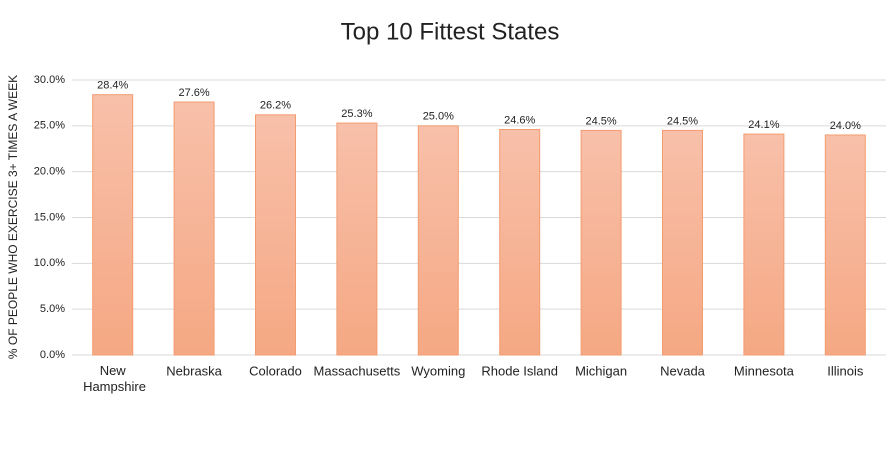 This screenshot has height=471, width=896. What do you see at coordinates (49, 80) in the screenshot?
I see `y-tick-label: 30.0%` at bounding box center [49, 80].